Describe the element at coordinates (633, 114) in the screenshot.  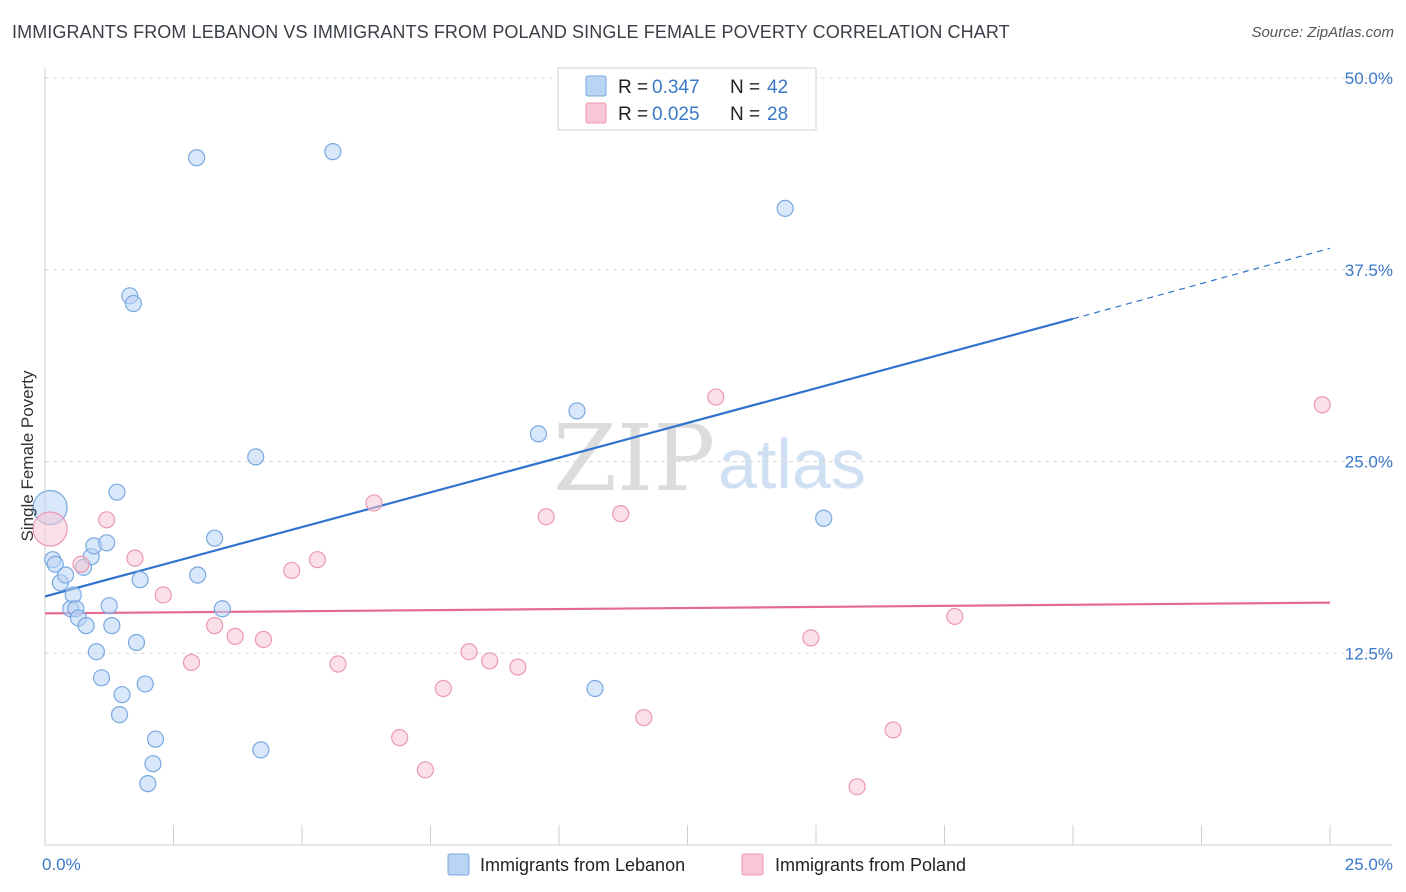
I see `legend-r-label-poland: R =` at that location.